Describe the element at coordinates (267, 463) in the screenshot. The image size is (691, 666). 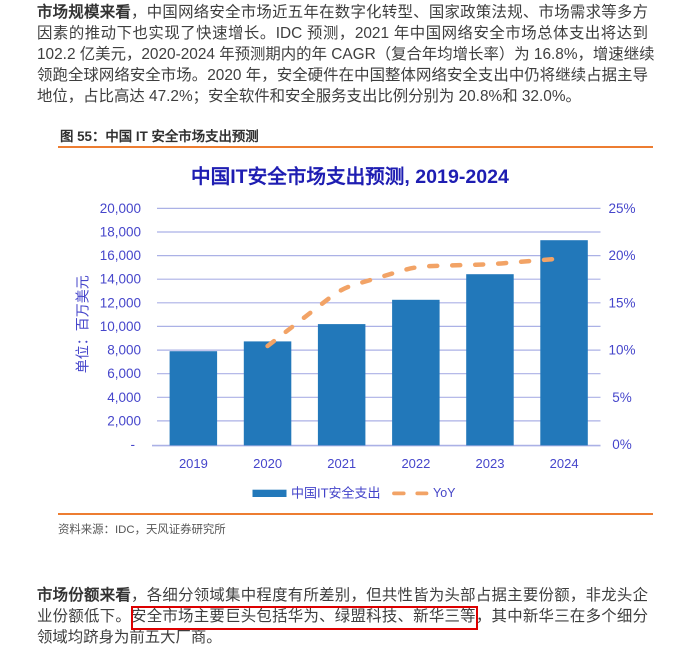
I see `svg-text: 2020` at that location.